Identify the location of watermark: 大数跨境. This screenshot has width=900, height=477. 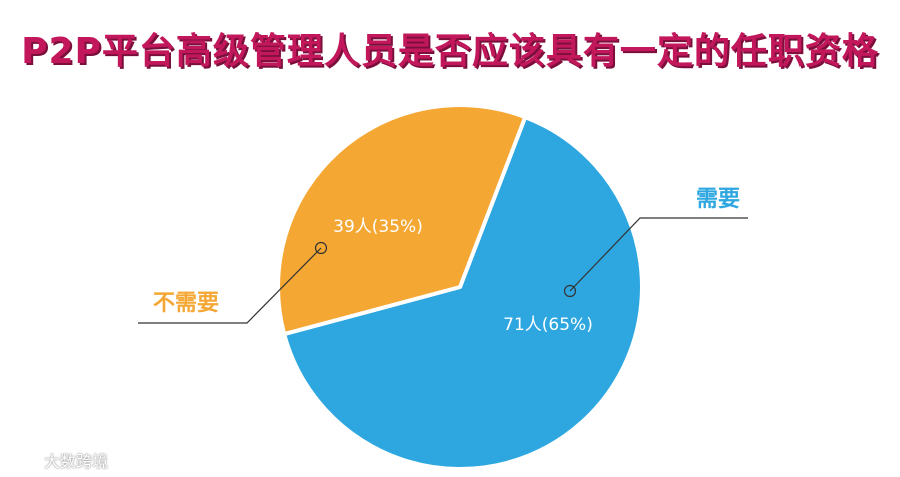
(60, 460).